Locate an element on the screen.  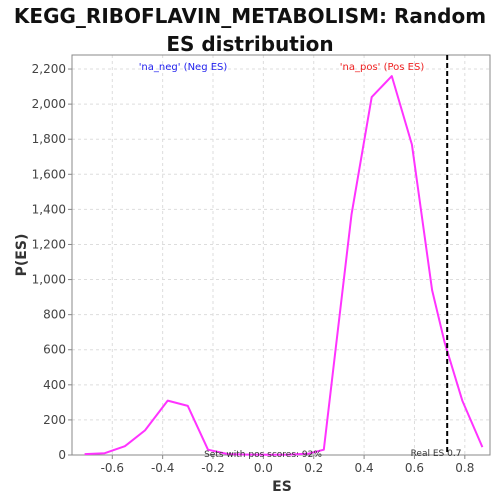
neg-es-label: 'na_neg' (Neg ES) is located at coordinates (183, 67).